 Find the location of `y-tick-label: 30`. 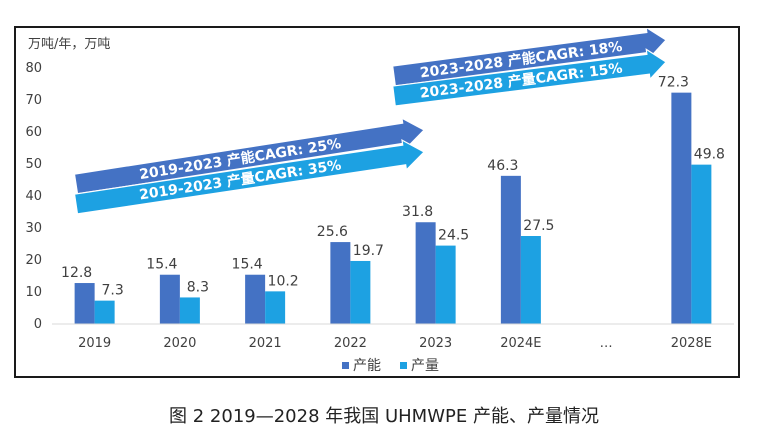

y-tick-label: 30 is located at coordinates (33, 228).